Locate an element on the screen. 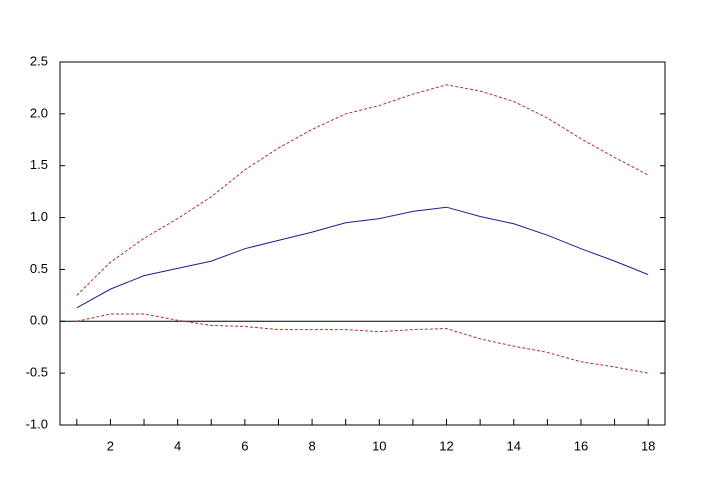 Image resolution: width=720 pixels, height=493 pixels. x-tick-label: 12 is located at coordinates (446, 445).